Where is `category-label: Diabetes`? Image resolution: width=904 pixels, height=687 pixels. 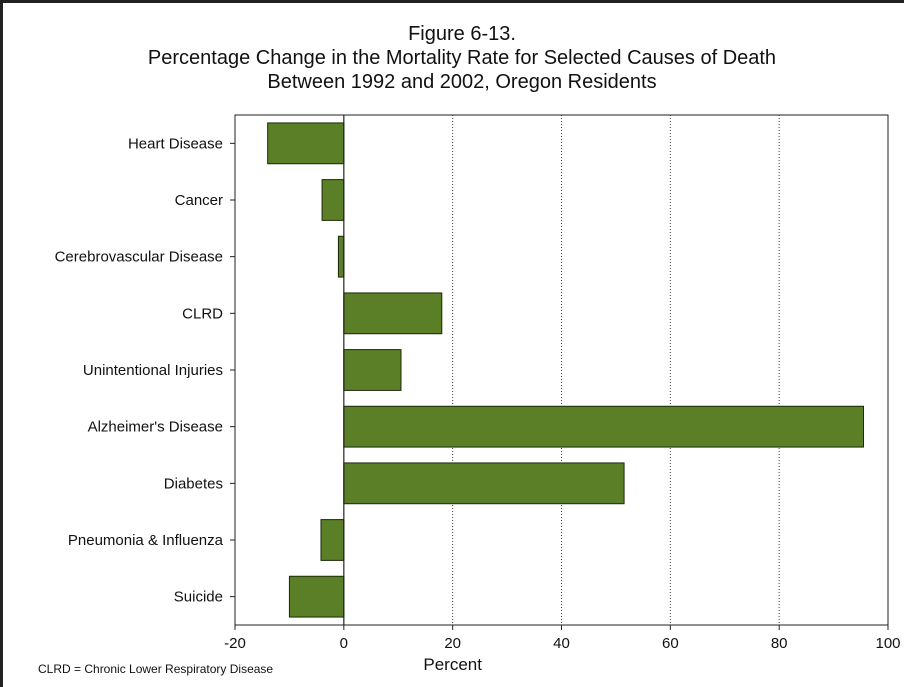 category-label: Diabetes is located at coordinates (193, 483).